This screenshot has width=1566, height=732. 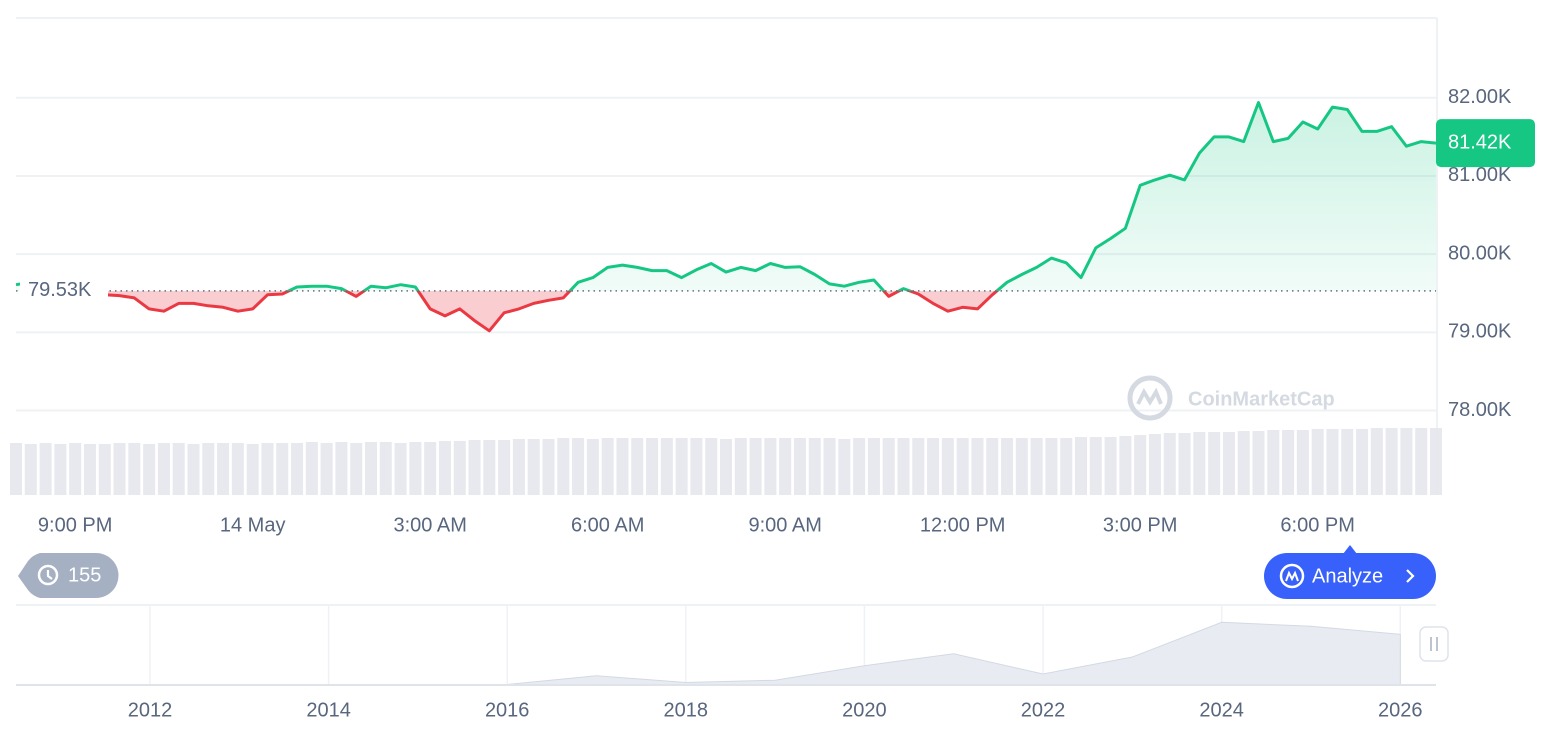 I want to click on handle-box, so click(x=1434, y=644).